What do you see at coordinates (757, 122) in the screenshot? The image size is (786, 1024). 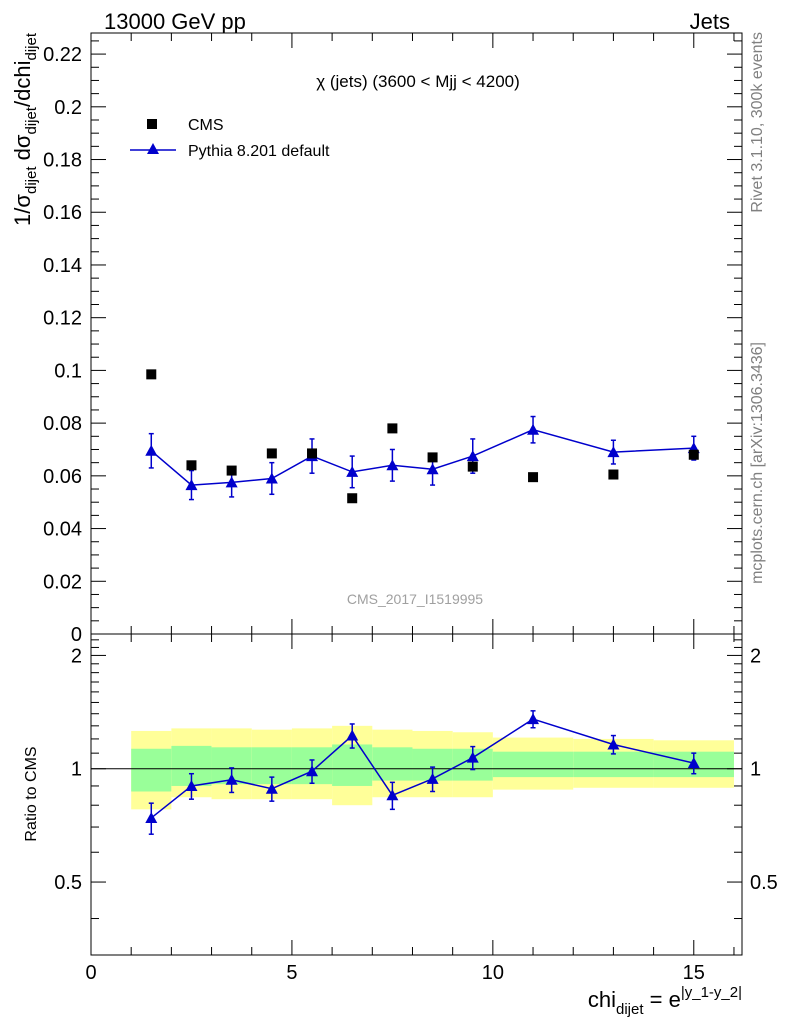 I see `rivet-version-label: Rivet 3.1.10, 300k events` at bounding box center [757, 122].